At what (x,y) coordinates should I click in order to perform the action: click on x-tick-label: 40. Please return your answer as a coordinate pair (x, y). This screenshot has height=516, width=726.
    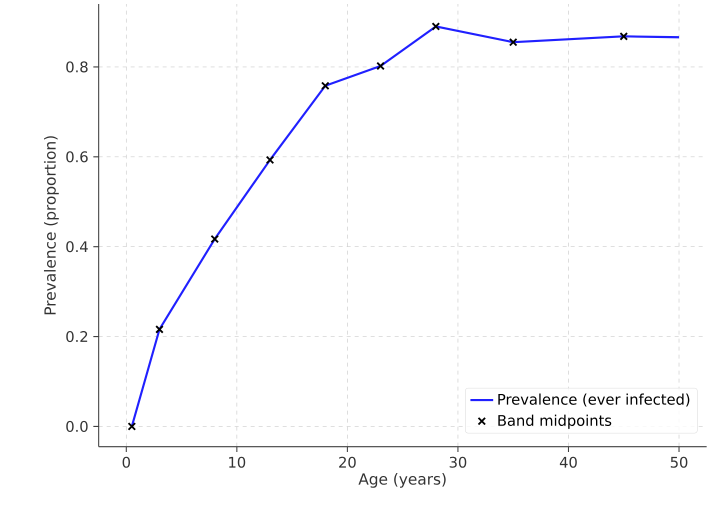
    Looking at the image, I should click on (568, 462).